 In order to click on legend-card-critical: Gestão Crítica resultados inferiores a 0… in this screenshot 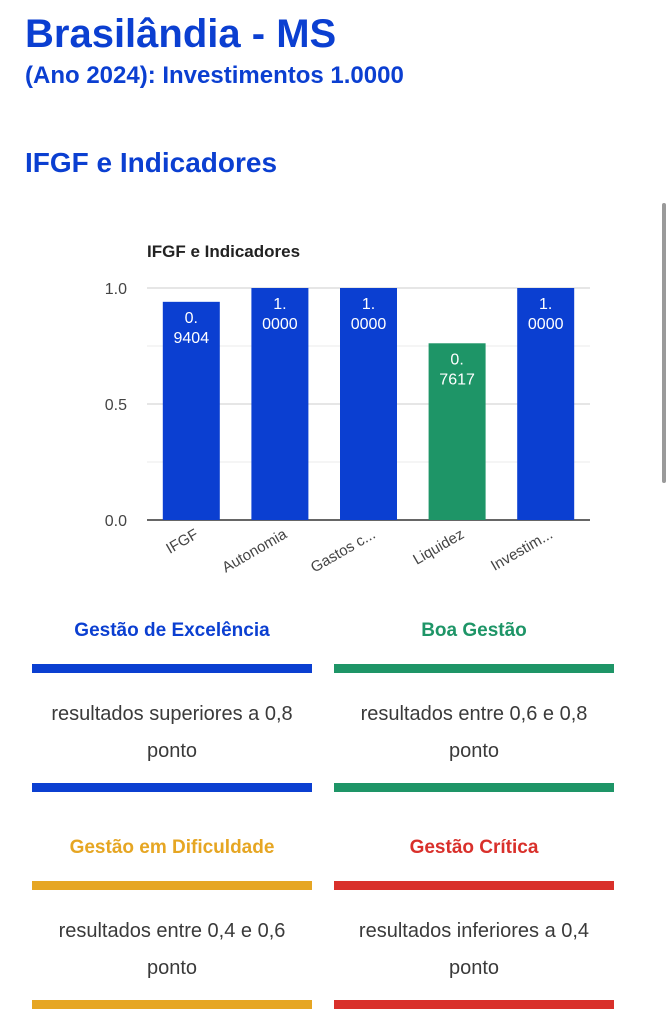, I will do `click(474, 917)`.